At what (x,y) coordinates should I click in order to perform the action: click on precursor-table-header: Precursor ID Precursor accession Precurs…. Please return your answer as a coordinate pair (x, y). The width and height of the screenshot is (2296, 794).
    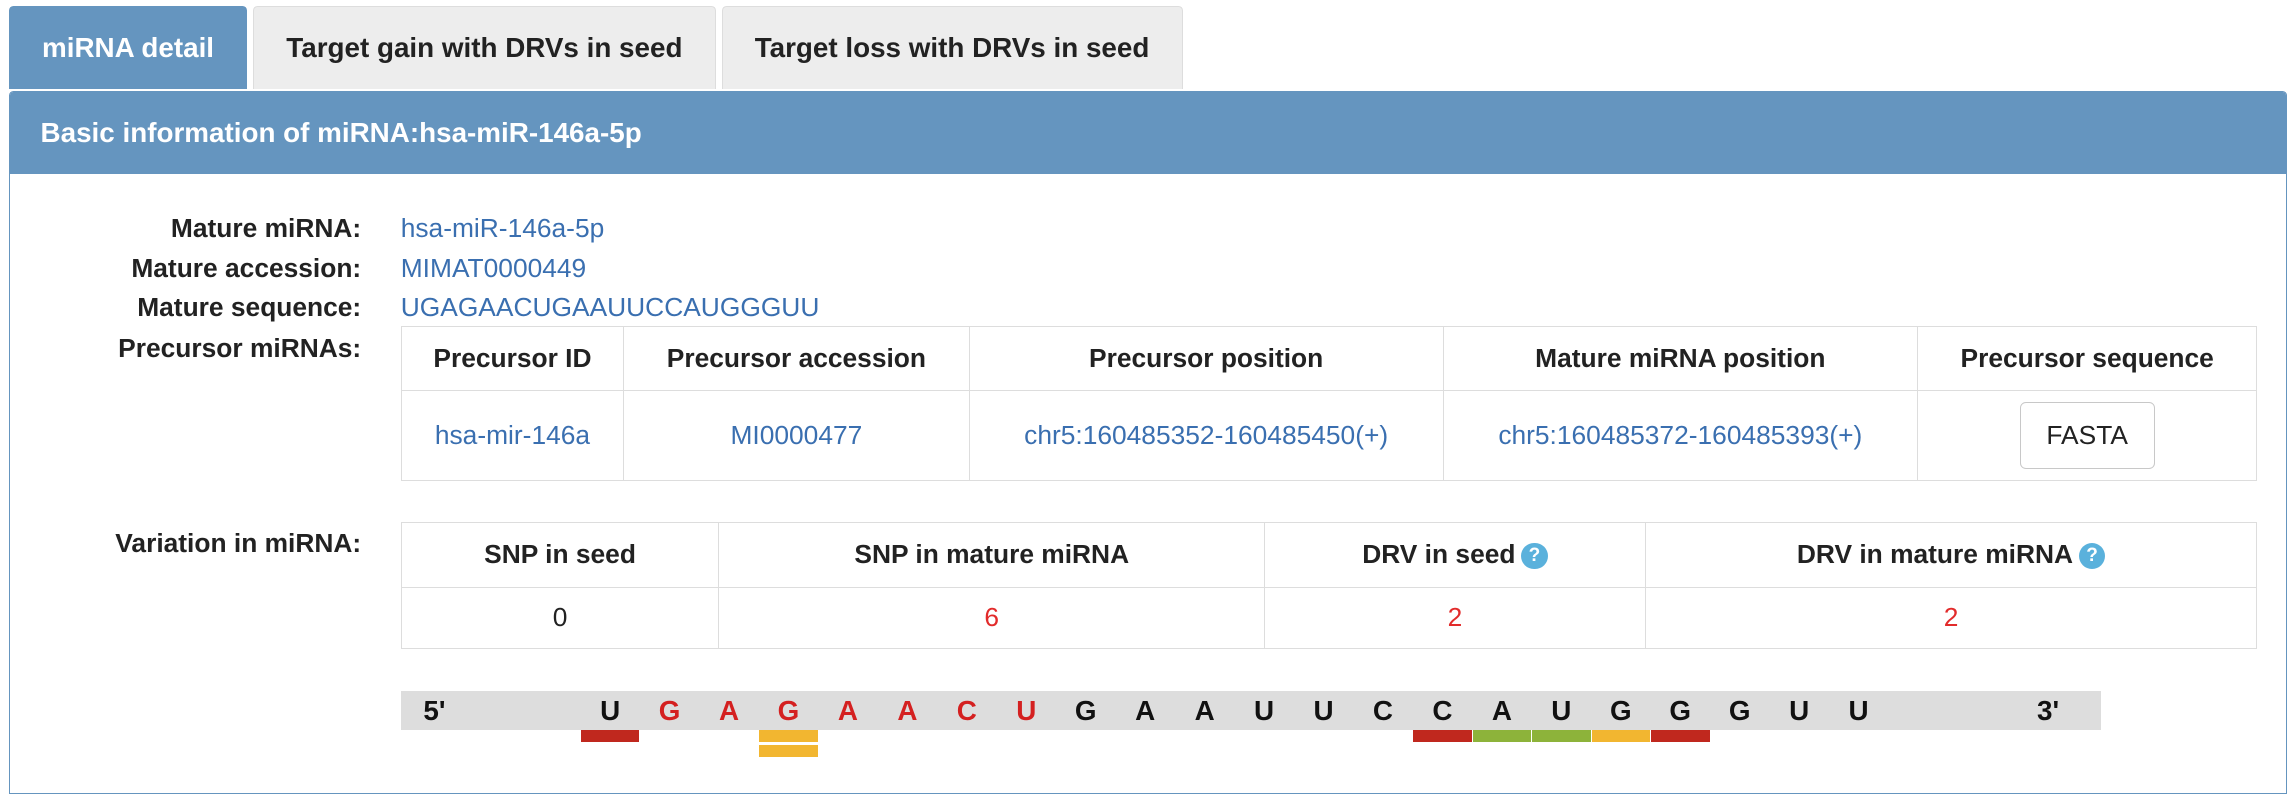
    Looking at the image, I should click on (1329, 359).